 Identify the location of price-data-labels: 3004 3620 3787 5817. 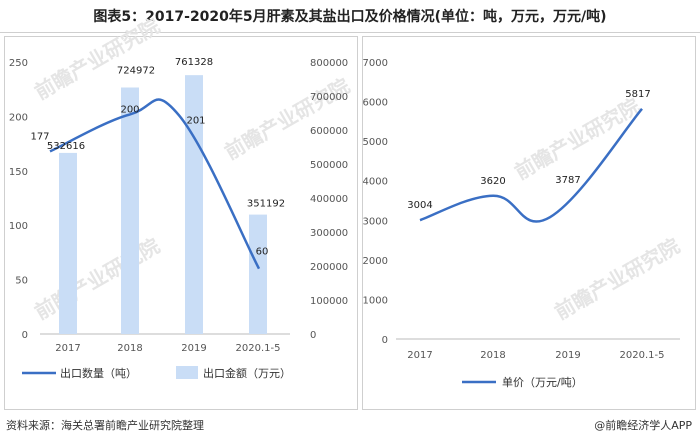
(528, 150).